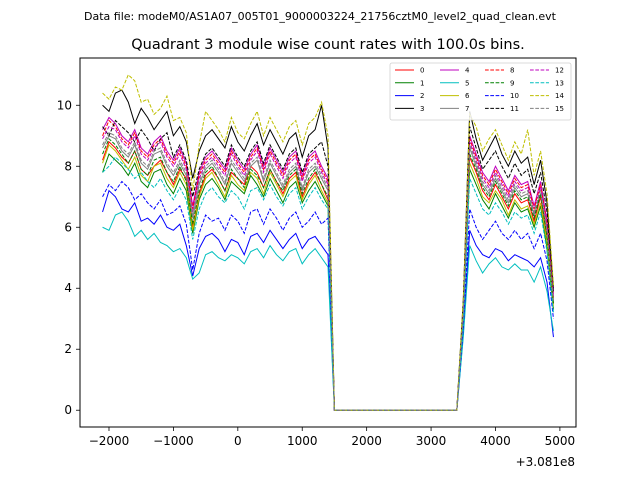 The width and height of the screenshot is (640, 480). I want to click on x-offset-label: +3.081e8, so click(545, 462).